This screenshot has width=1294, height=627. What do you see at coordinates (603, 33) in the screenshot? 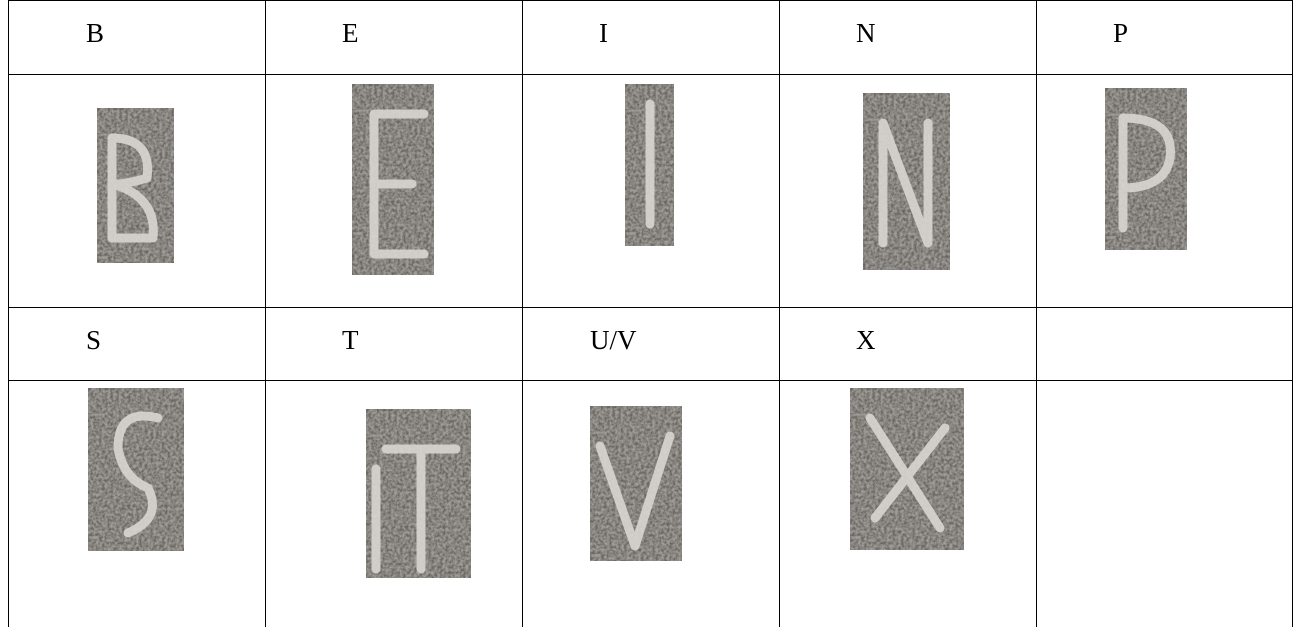
I see `letter-label: I` at bounding box center [603, 33].